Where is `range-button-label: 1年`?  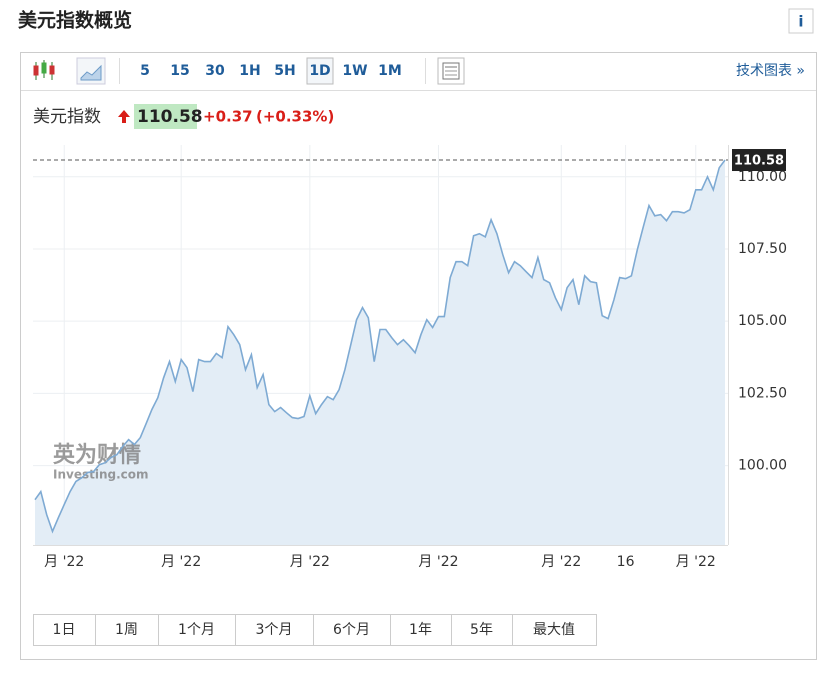
range-button-label: 1年 is located at coordinates (420, 630).